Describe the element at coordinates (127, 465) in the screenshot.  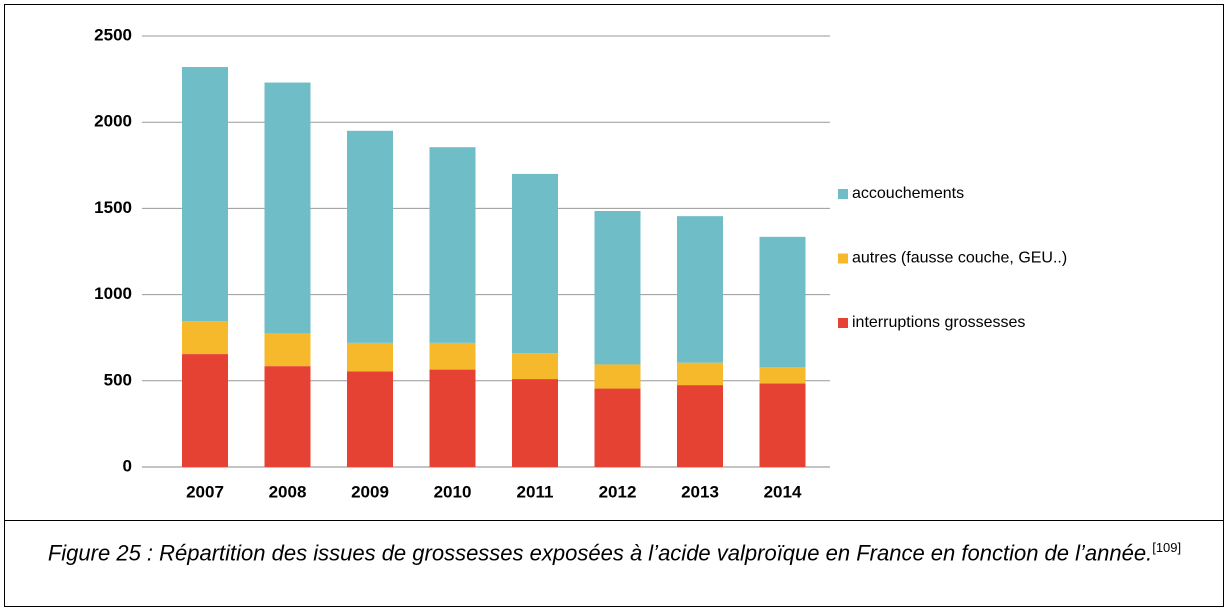
I see `y-tick-label: 0` at that location.